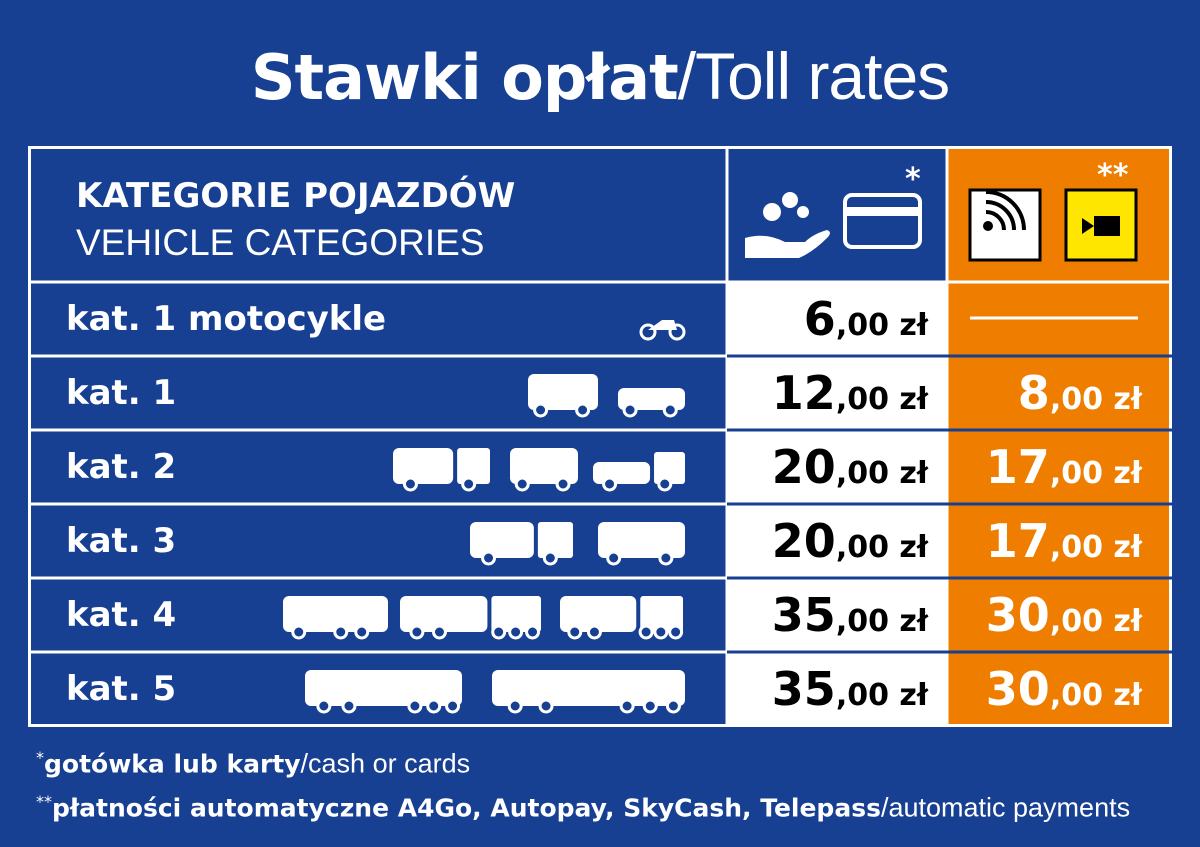 This screenshot has height=847, width=1200. Describe the element at coordinates (849, 393) in the screenshot. I see `manual-price: 12,00 zł` at that location.